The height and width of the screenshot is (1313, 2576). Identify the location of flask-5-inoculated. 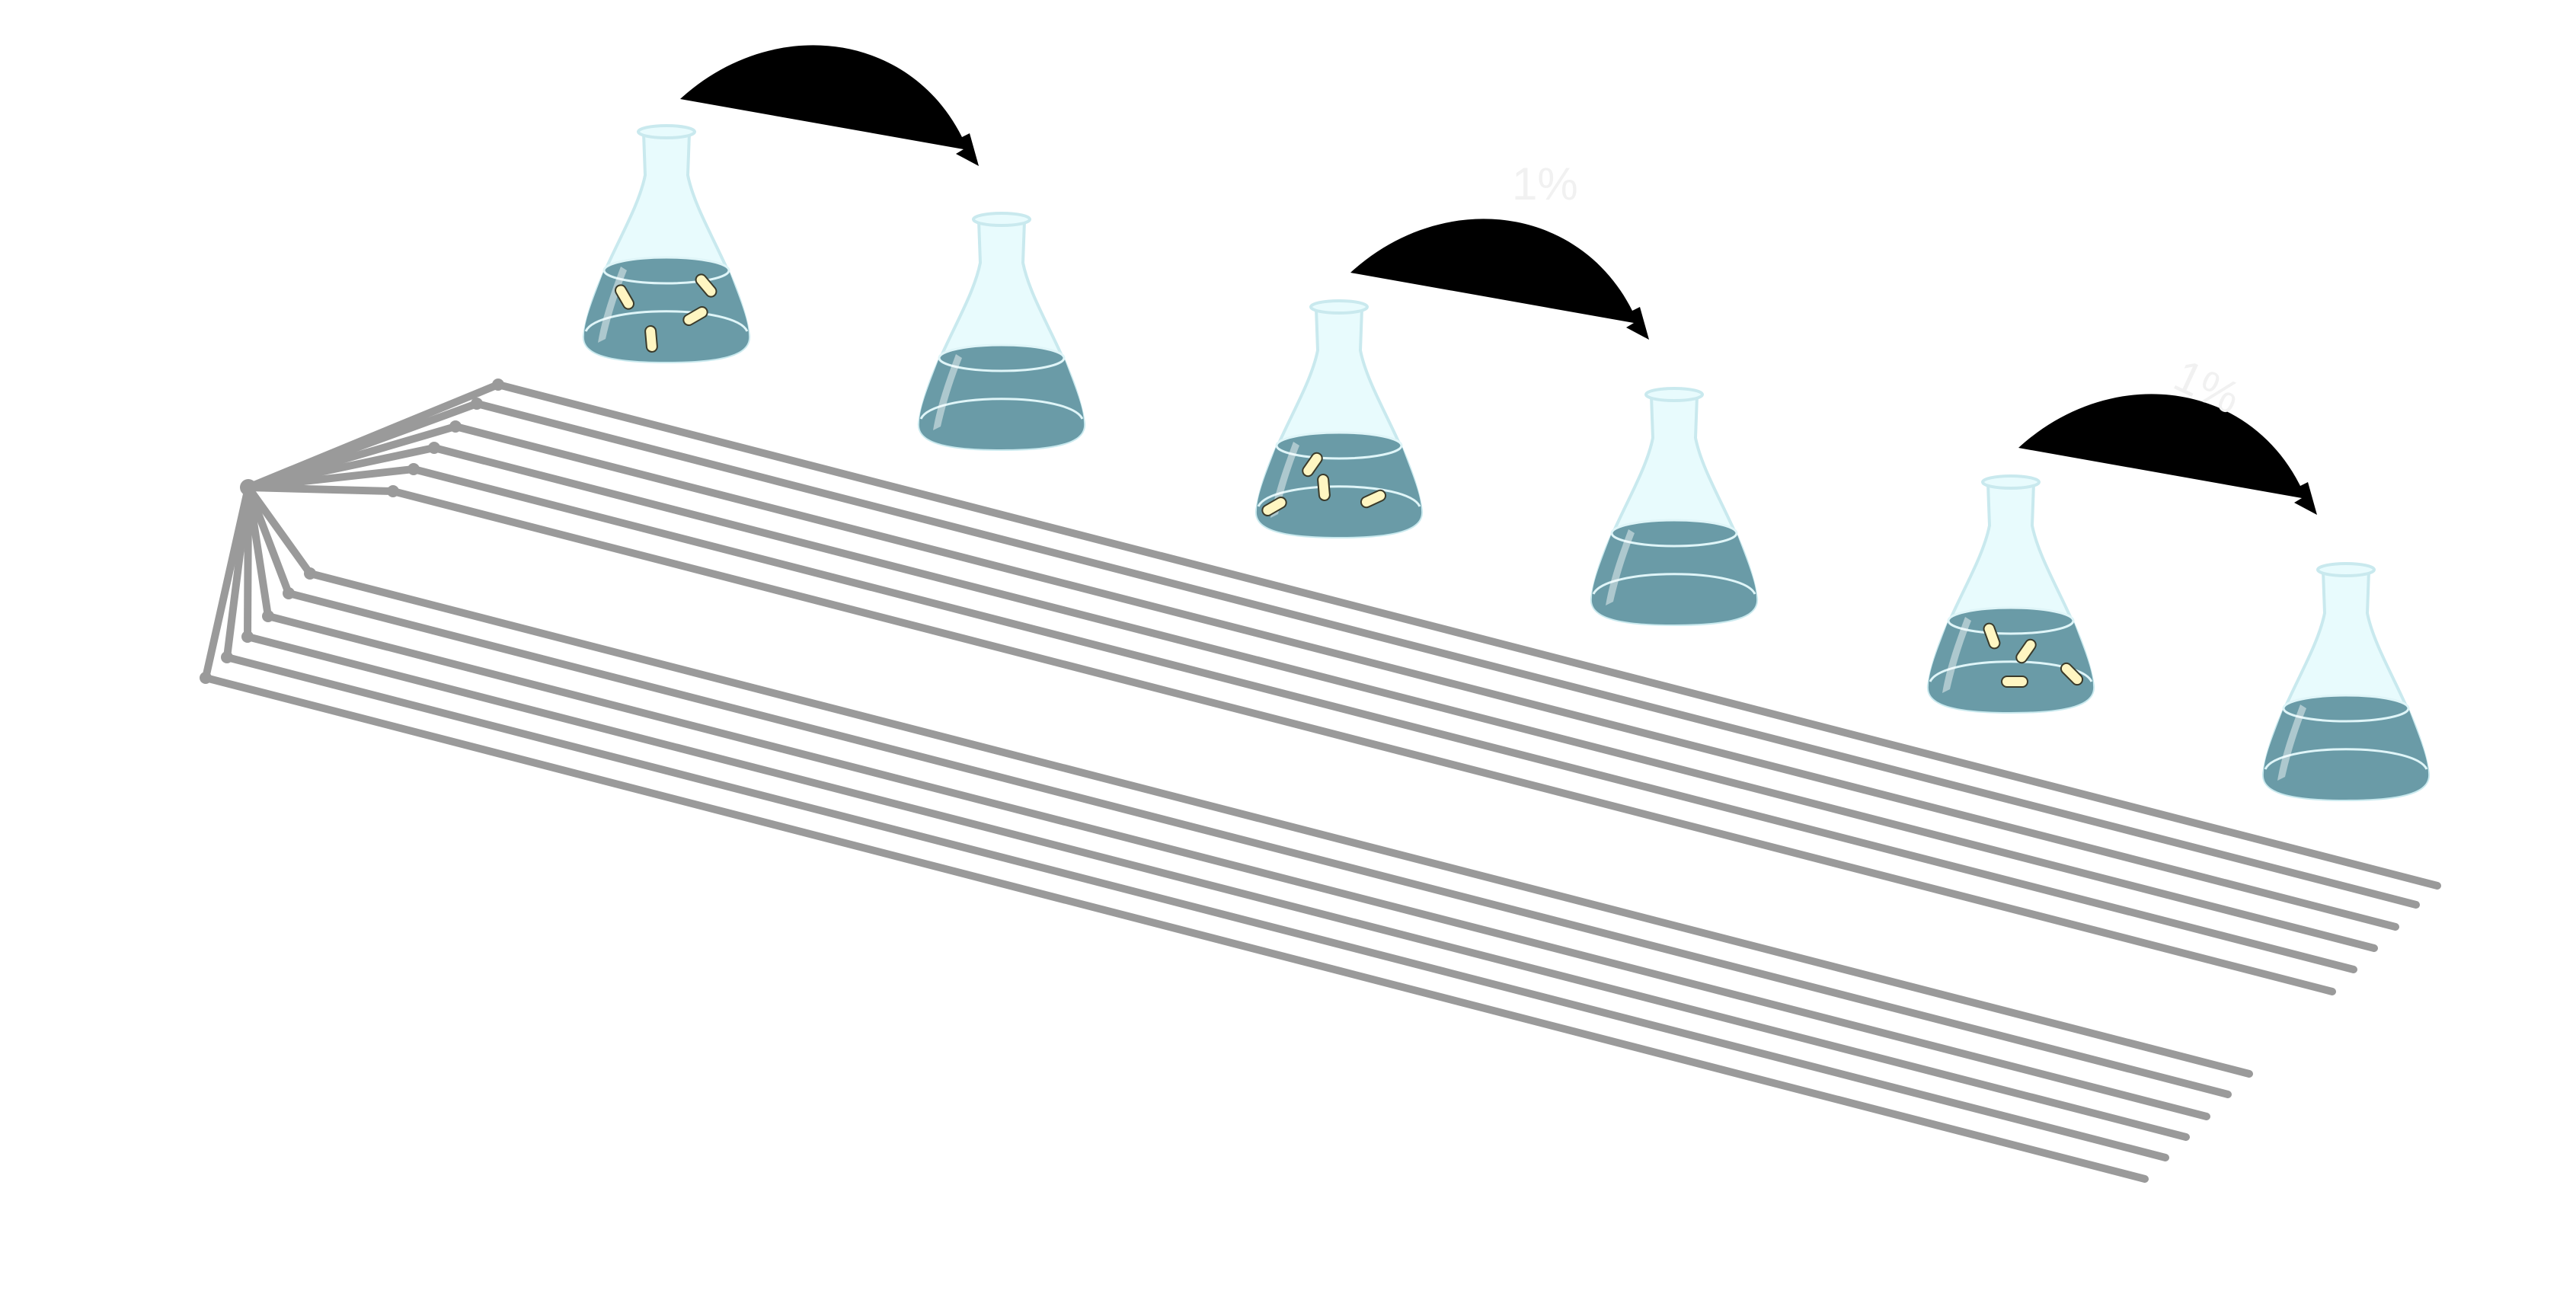
(2010, 594).